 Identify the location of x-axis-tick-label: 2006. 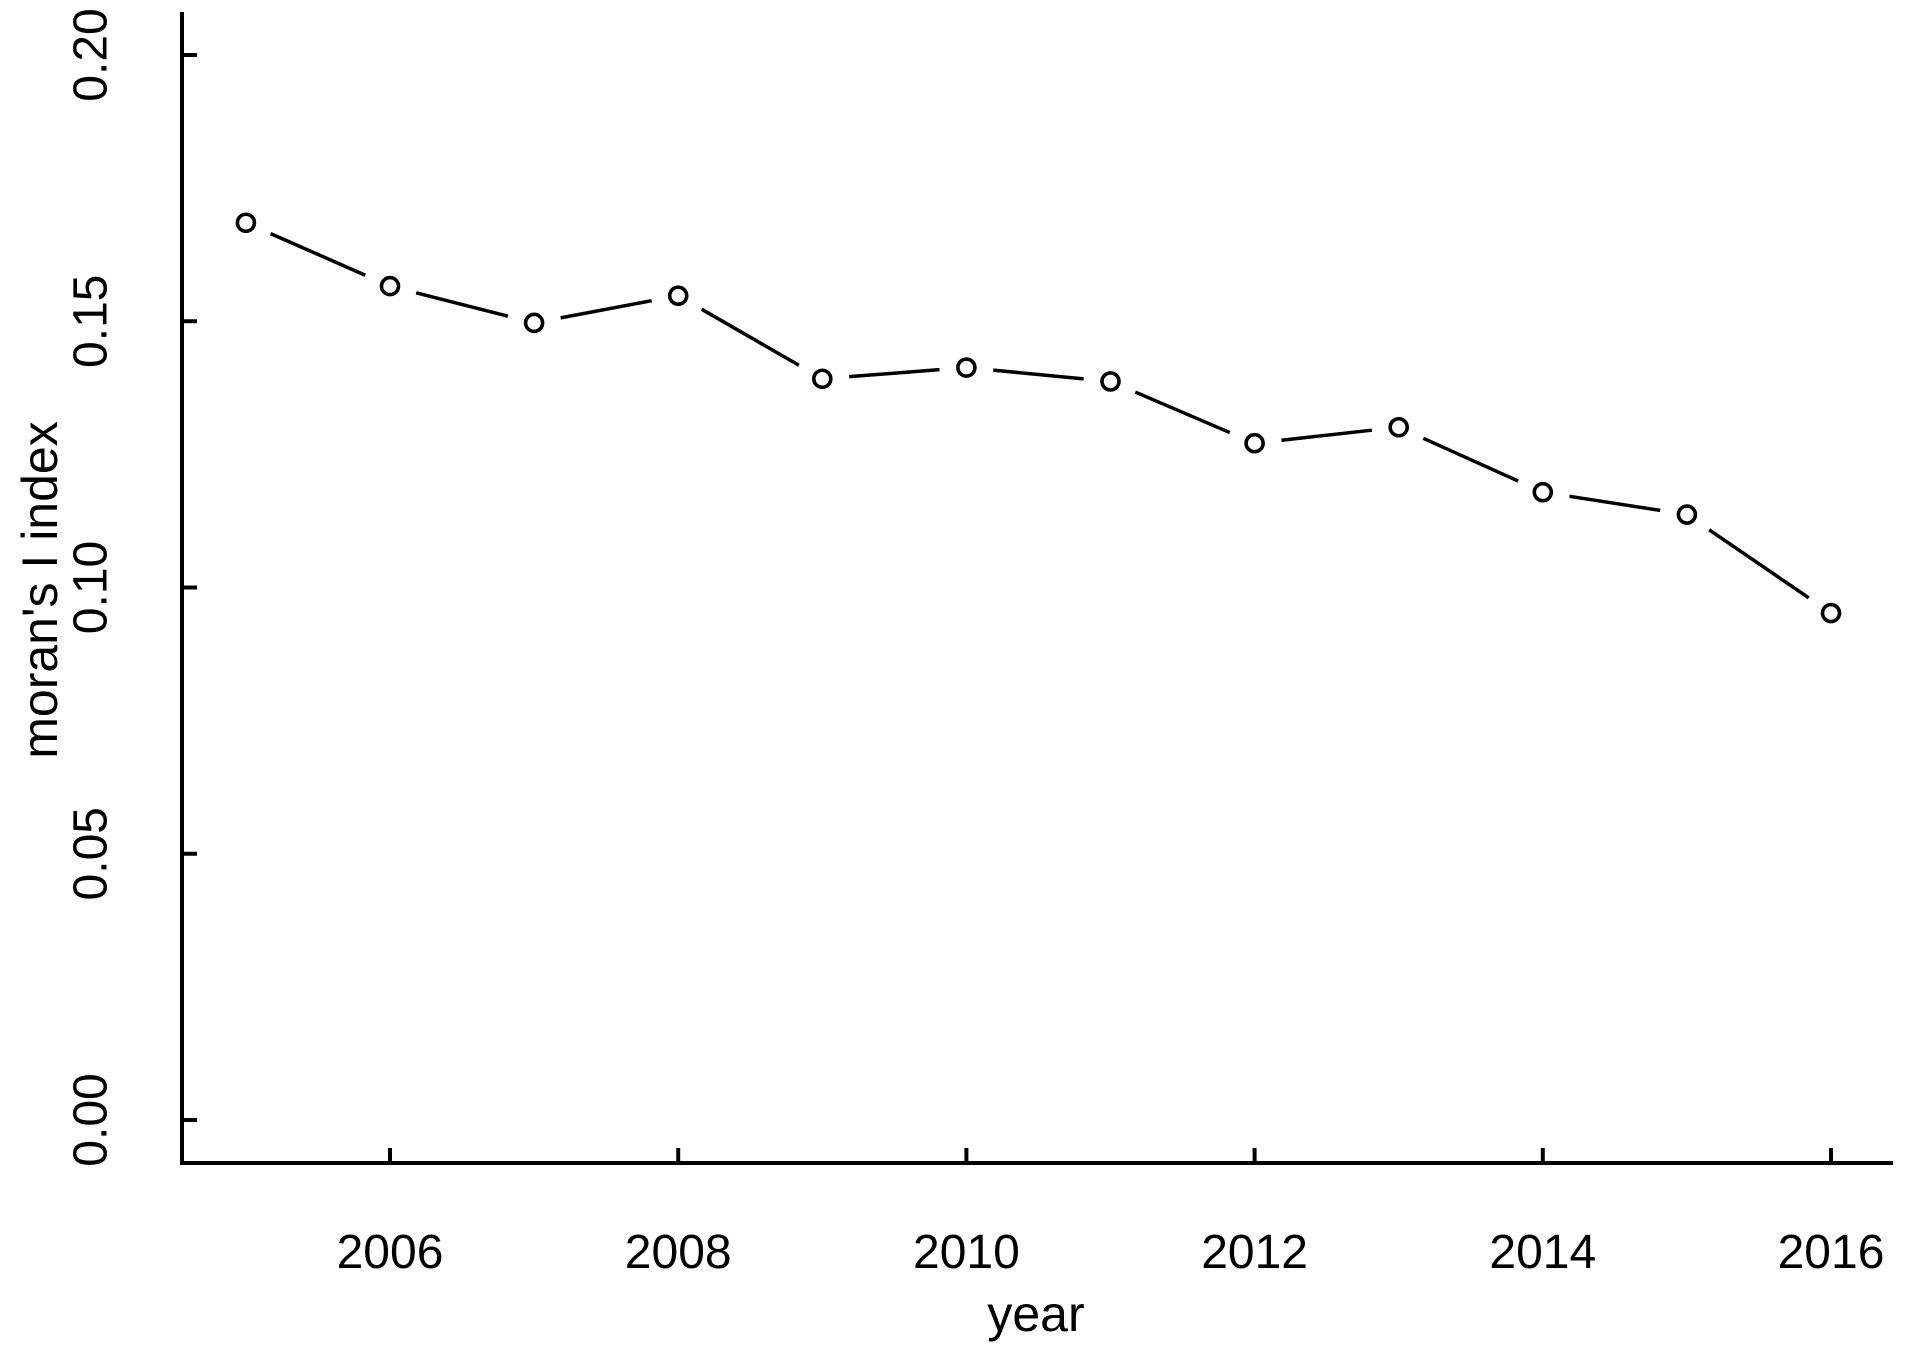
(390, 1252).